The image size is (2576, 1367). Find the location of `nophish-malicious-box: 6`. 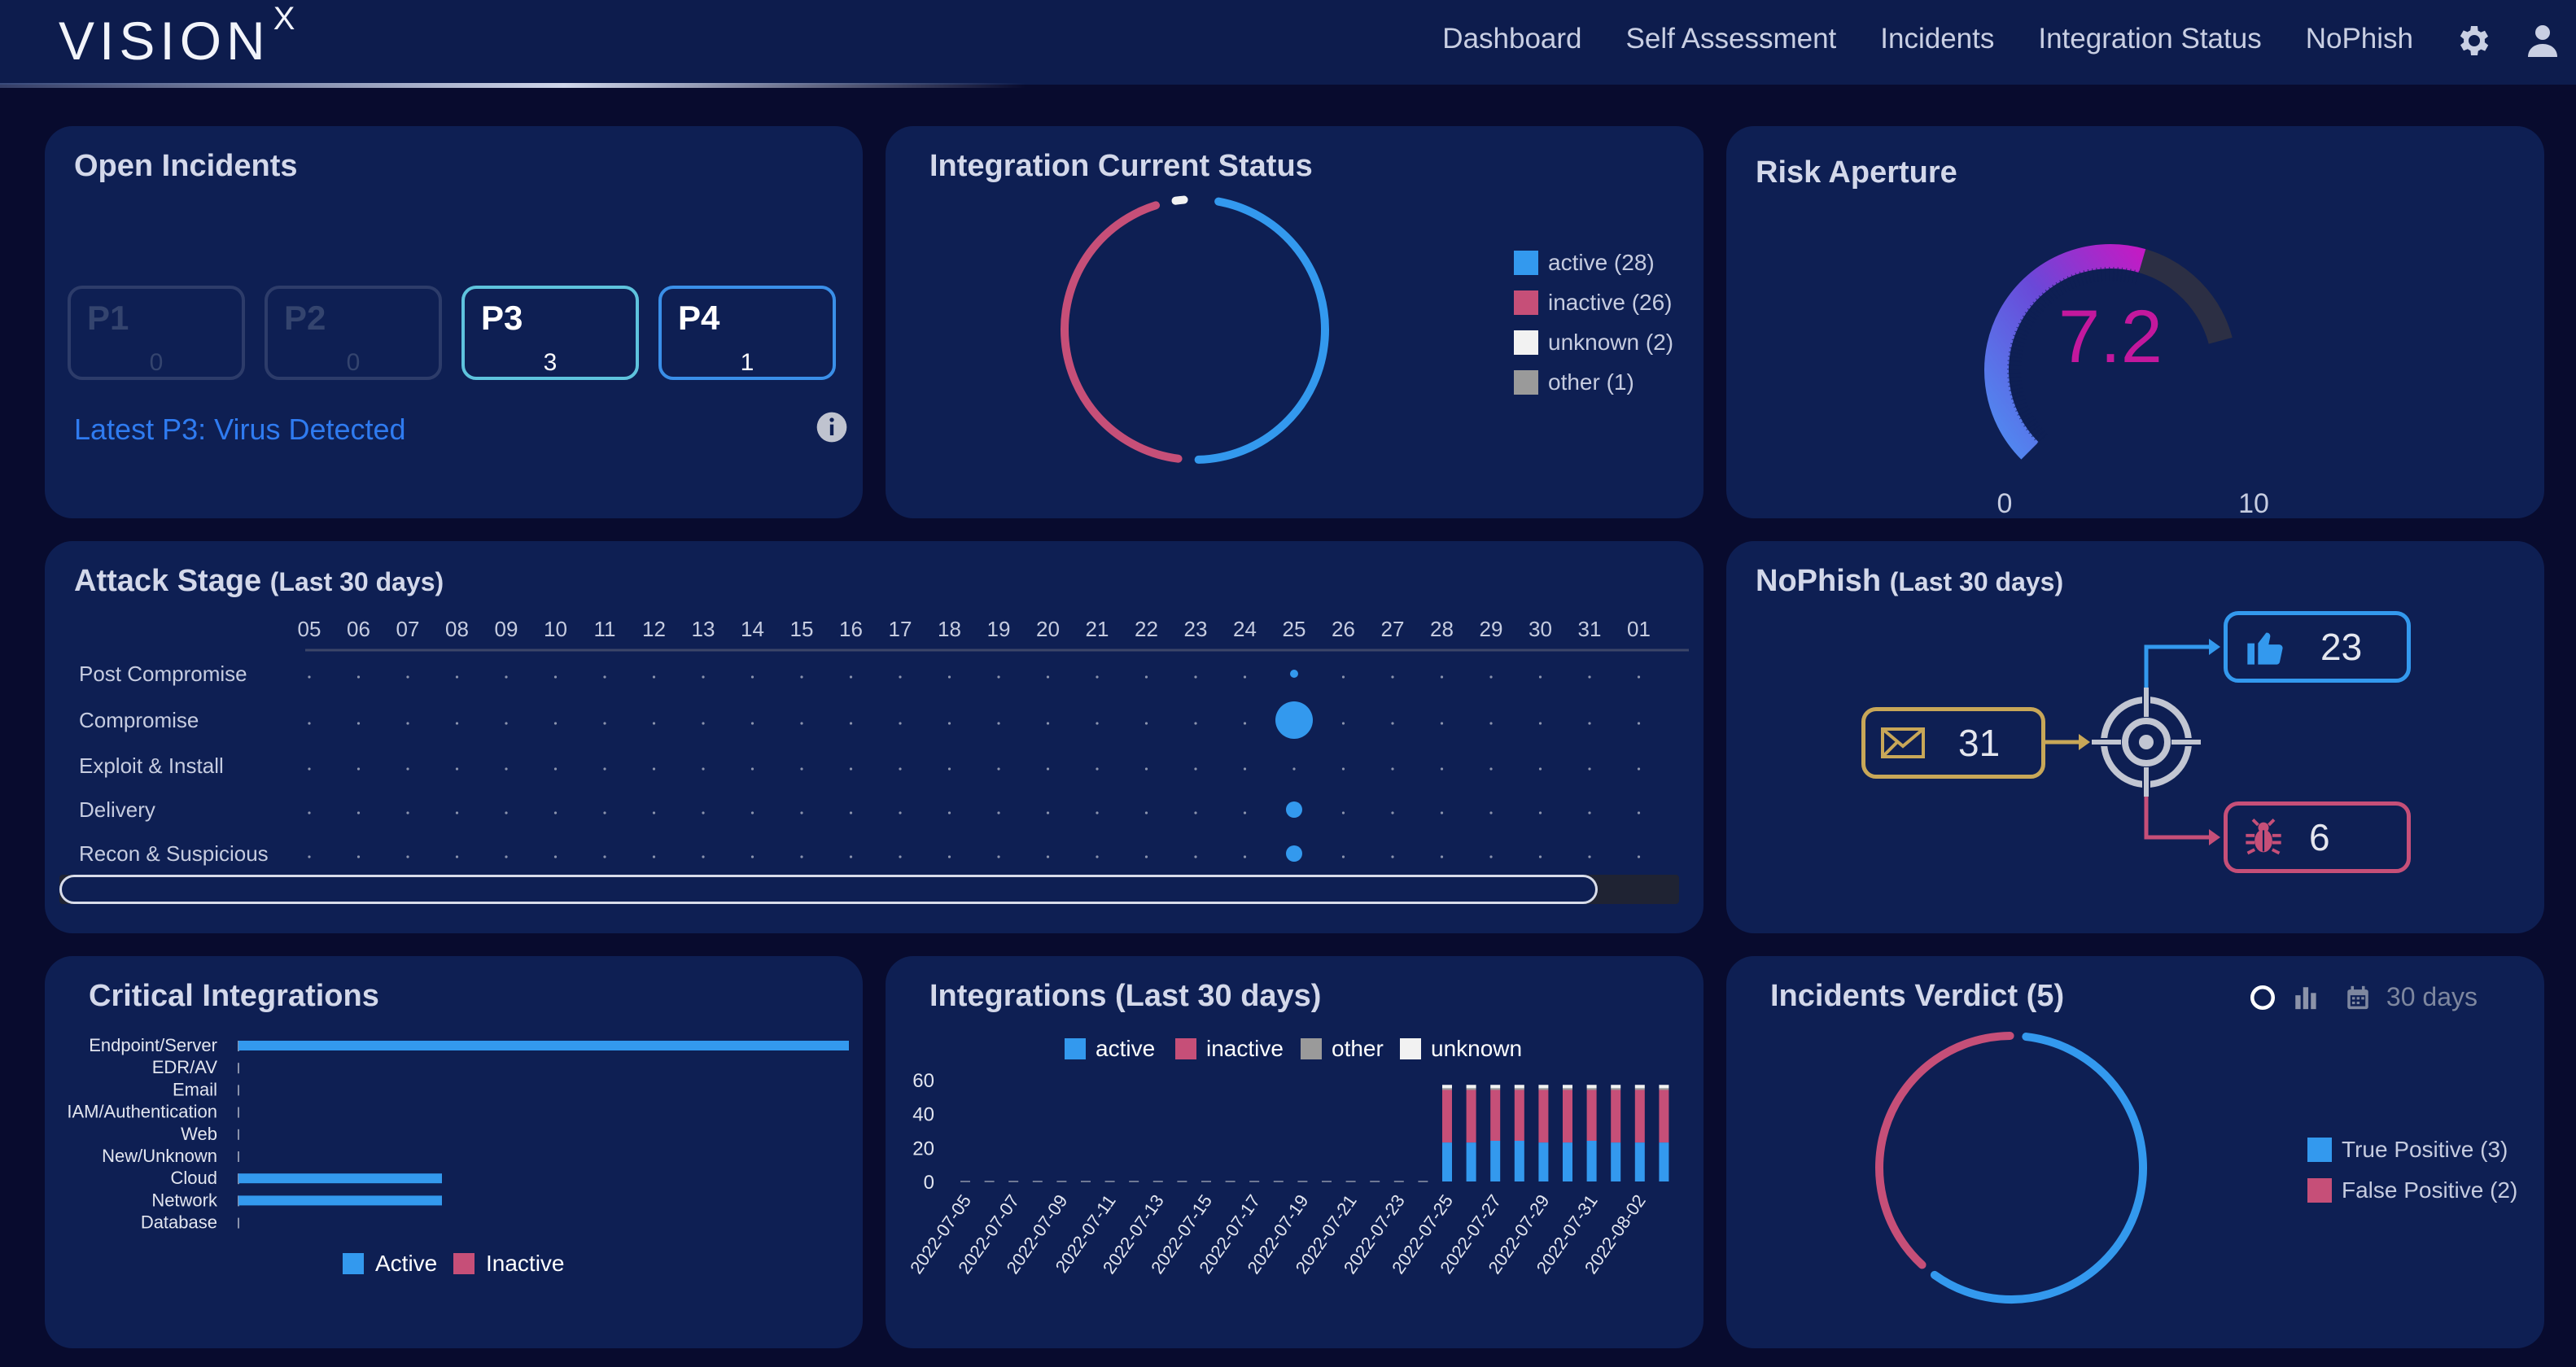

nophish-malicious-box: 6 is located at coordinates (2317, 837).